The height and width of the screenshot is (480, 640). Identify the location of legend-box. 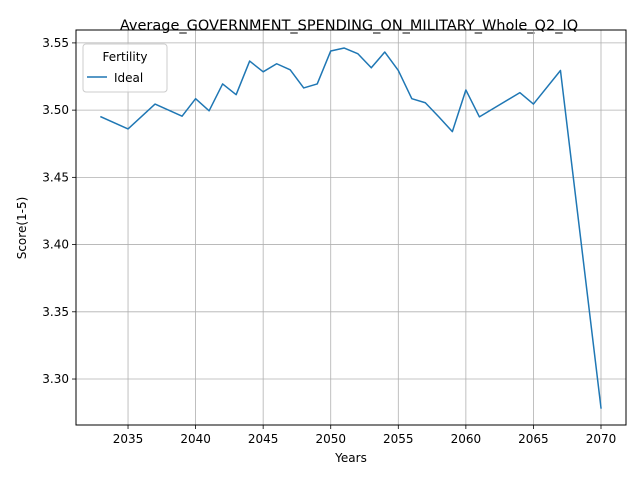
(125, 68).